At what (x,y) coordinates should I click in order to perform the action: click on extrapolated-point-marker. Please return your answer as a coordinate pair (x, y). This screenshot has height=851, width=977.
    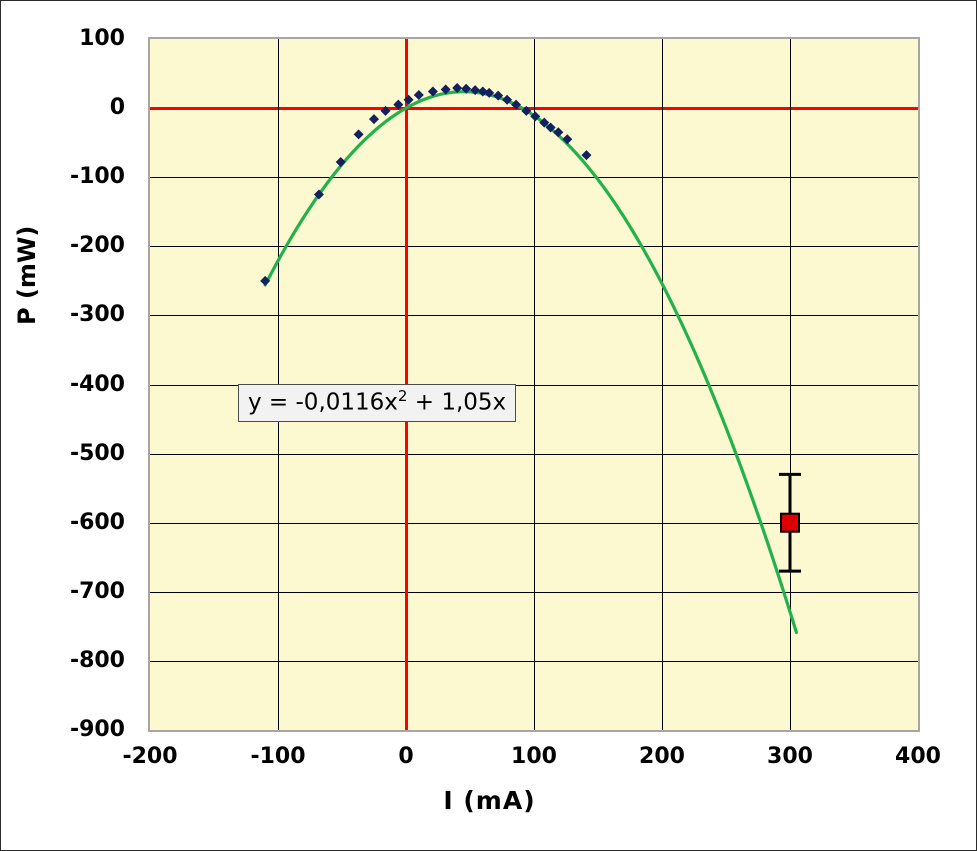
    Looking at the image, I should click on (790, 522).